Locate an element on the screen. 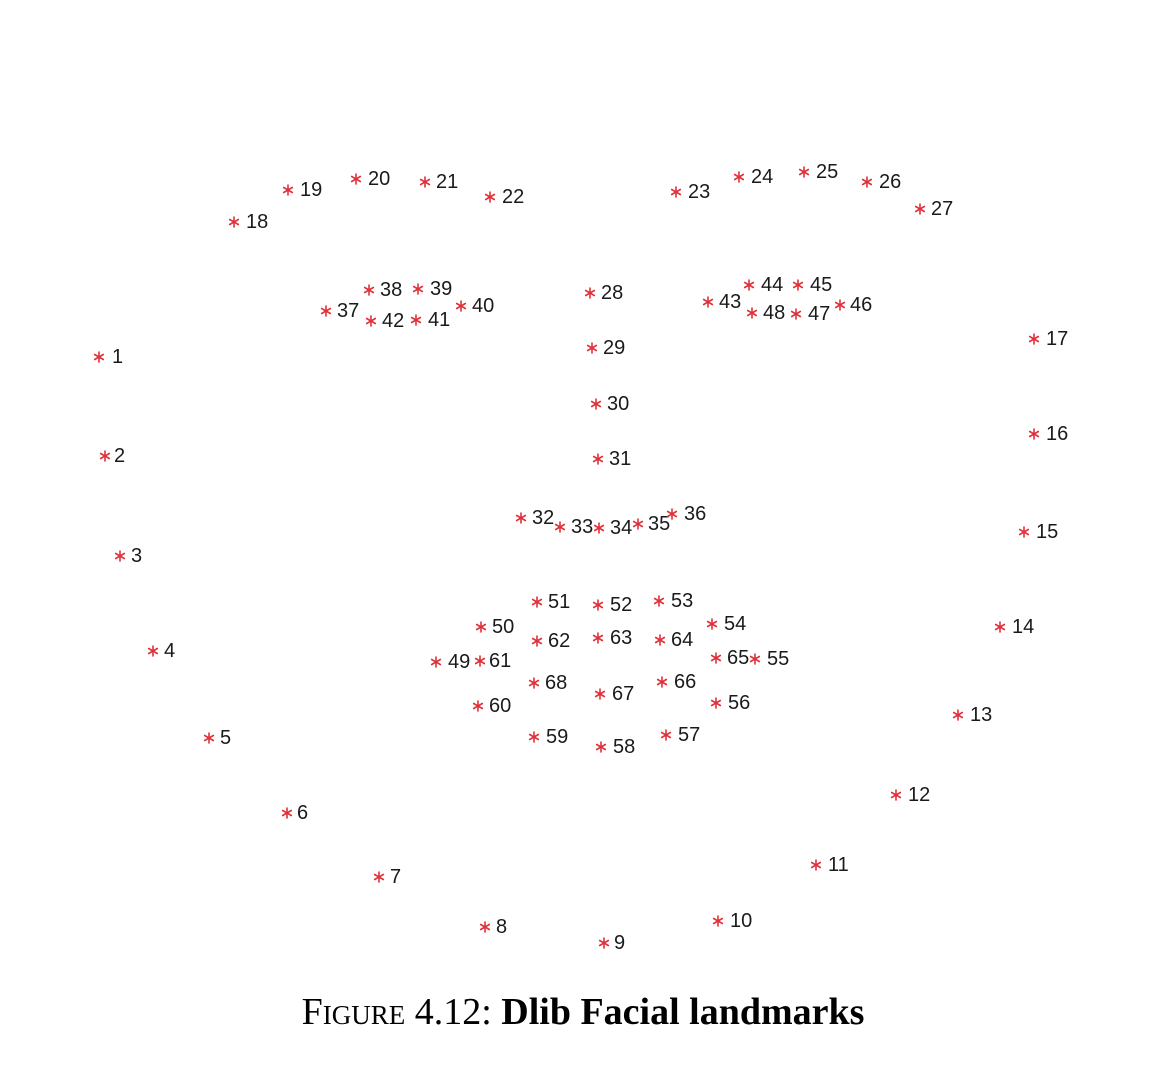 This screenshot has width=1166, height=1066. landmark-28: 28 is located at coordinates (603, 293).